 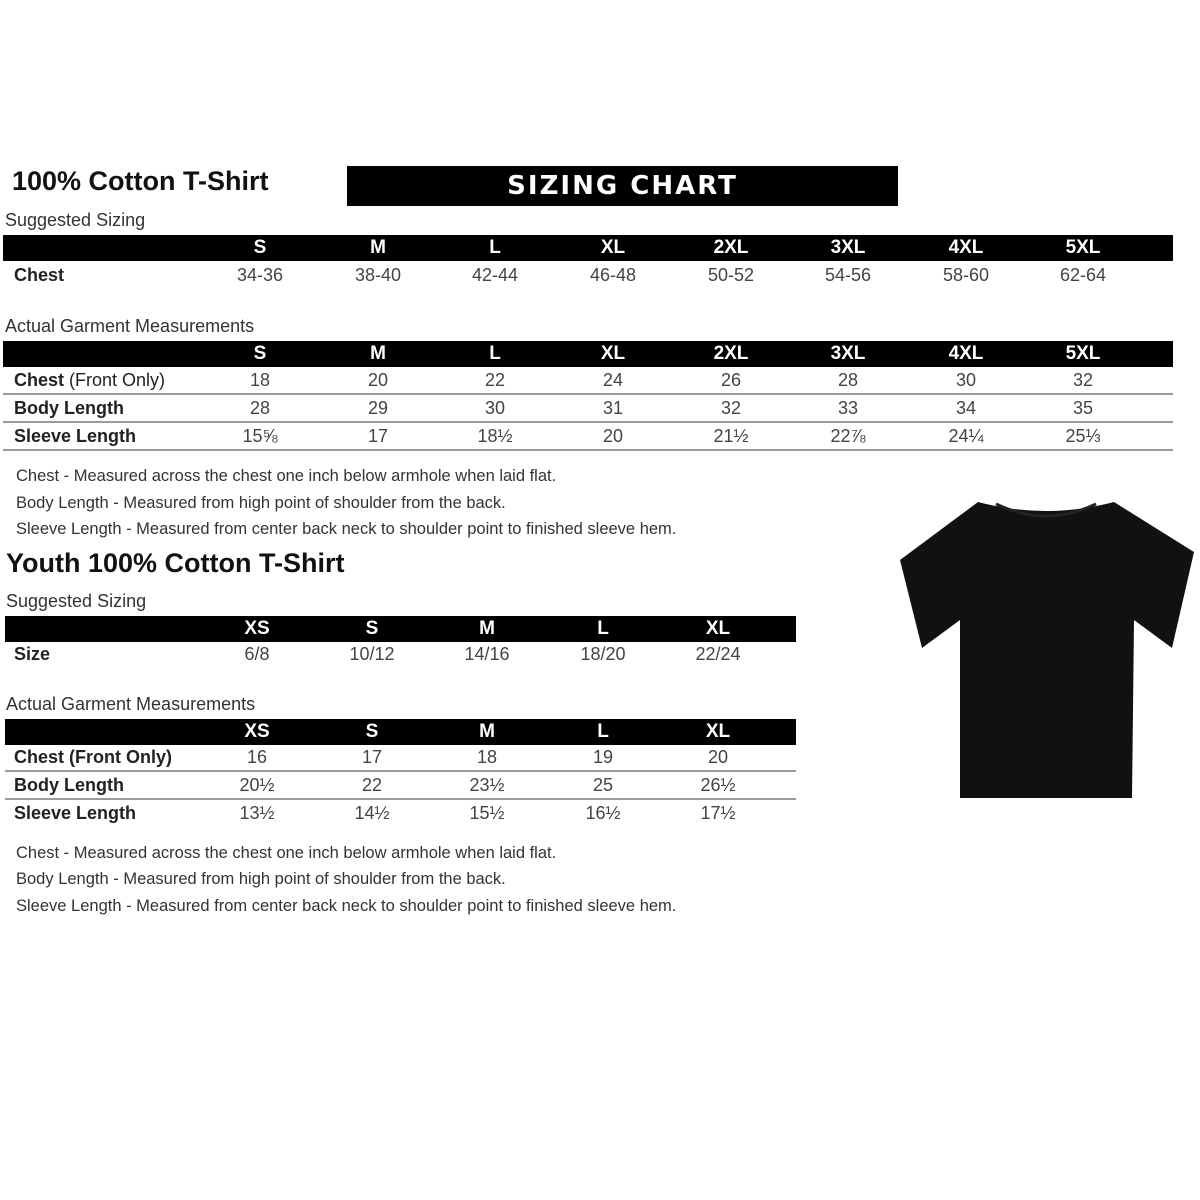 I want to click on row-label: Size, so click(x=32, y=654).